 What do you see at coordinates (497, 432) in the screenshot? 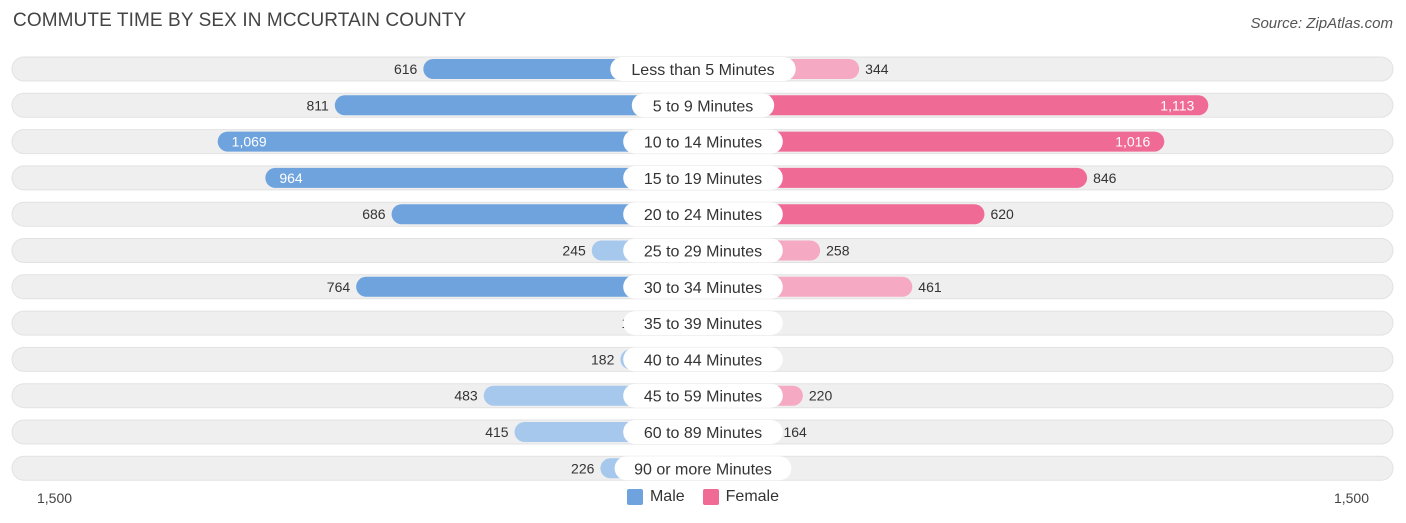
I see `value-label-male: 415` at bounding box center [497, 432].